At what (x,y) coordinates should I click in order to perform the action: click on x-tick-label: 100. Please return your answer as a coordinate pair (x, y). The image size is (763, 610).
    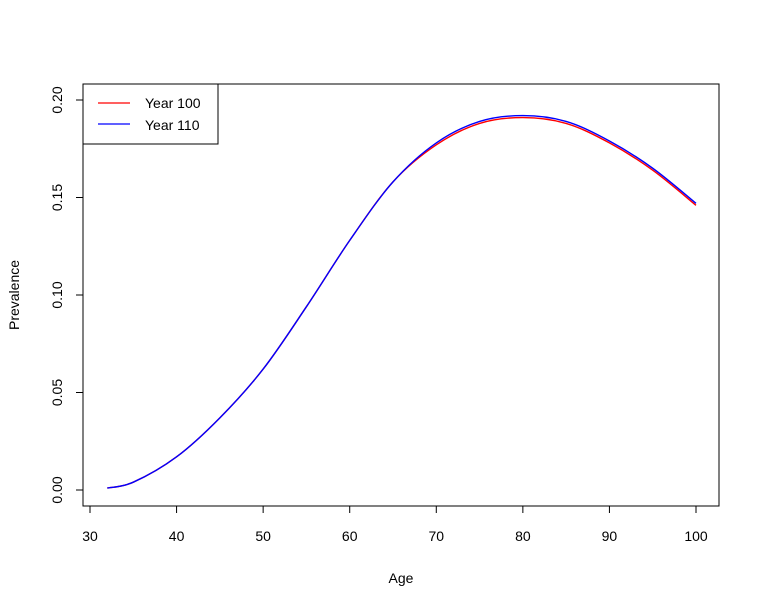
    Looking at the image, I should click on (696, 536).